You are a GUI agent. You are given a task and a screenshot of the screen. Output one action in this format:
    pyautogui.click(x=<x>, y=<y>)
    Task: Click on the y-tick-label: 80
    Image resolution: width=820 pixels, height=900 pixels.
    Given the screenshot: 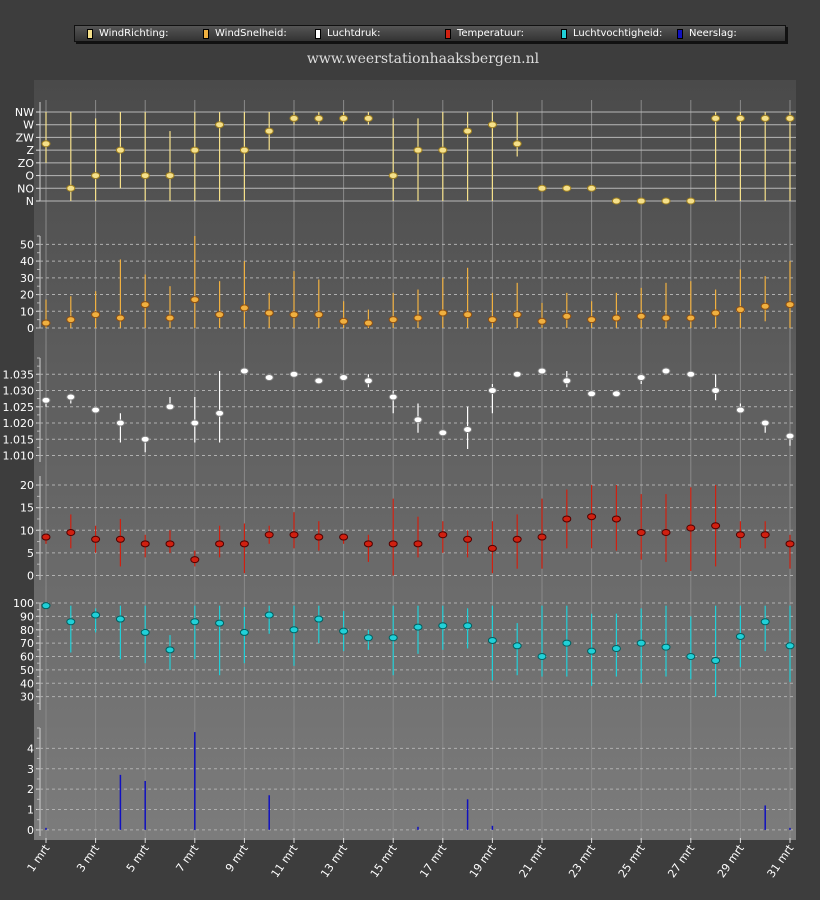 What is the action you would take?
    pyautogui.click(x=27, y=630)
    